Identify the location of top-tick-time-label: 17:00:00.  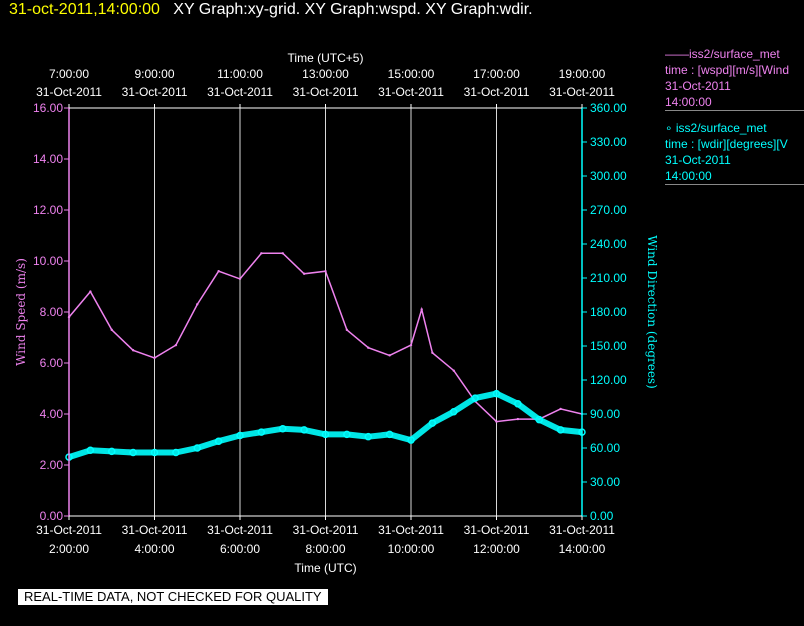
(496, 74).